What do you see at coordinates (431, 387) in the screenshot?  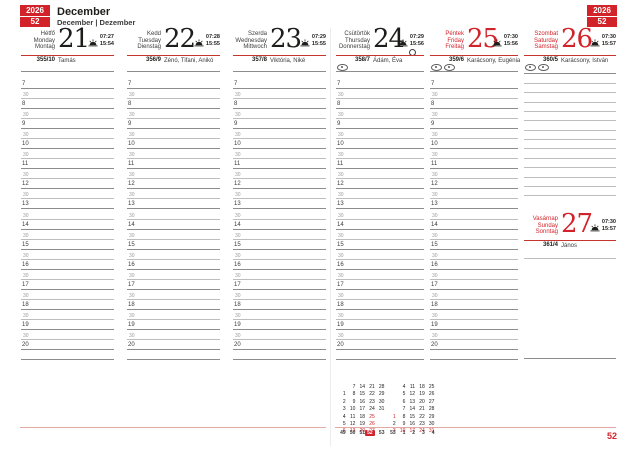 I see `mini-calendar-day-cell: 25` at bounding box center [431, 387].